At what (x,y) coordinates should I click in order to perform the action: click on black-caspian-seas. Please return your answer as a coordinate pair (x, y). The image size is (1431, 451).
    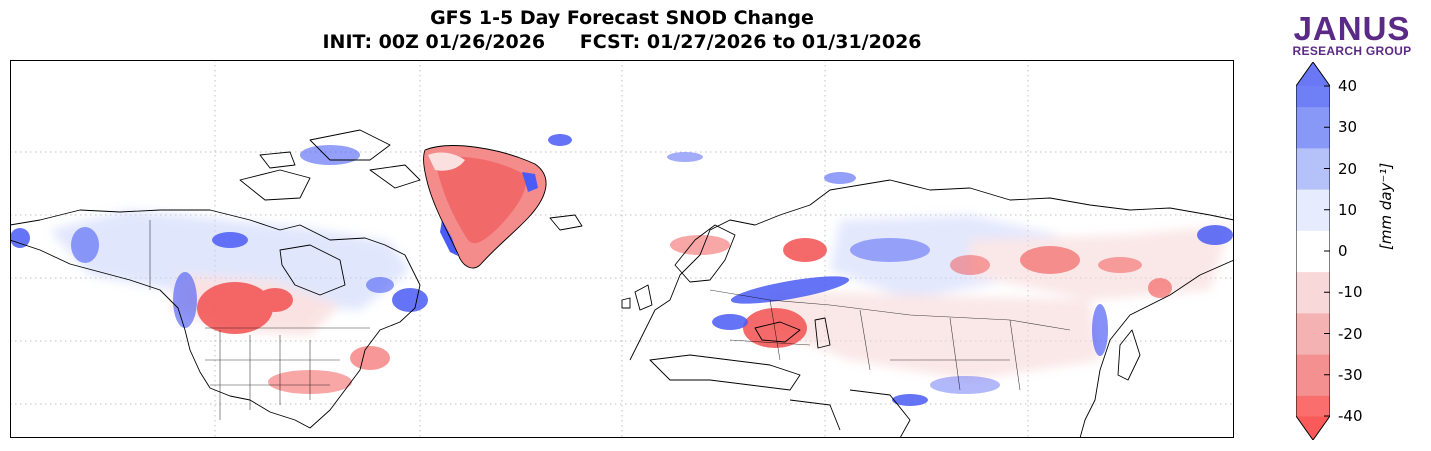
    Looking at the image, I should click on (792, 333).